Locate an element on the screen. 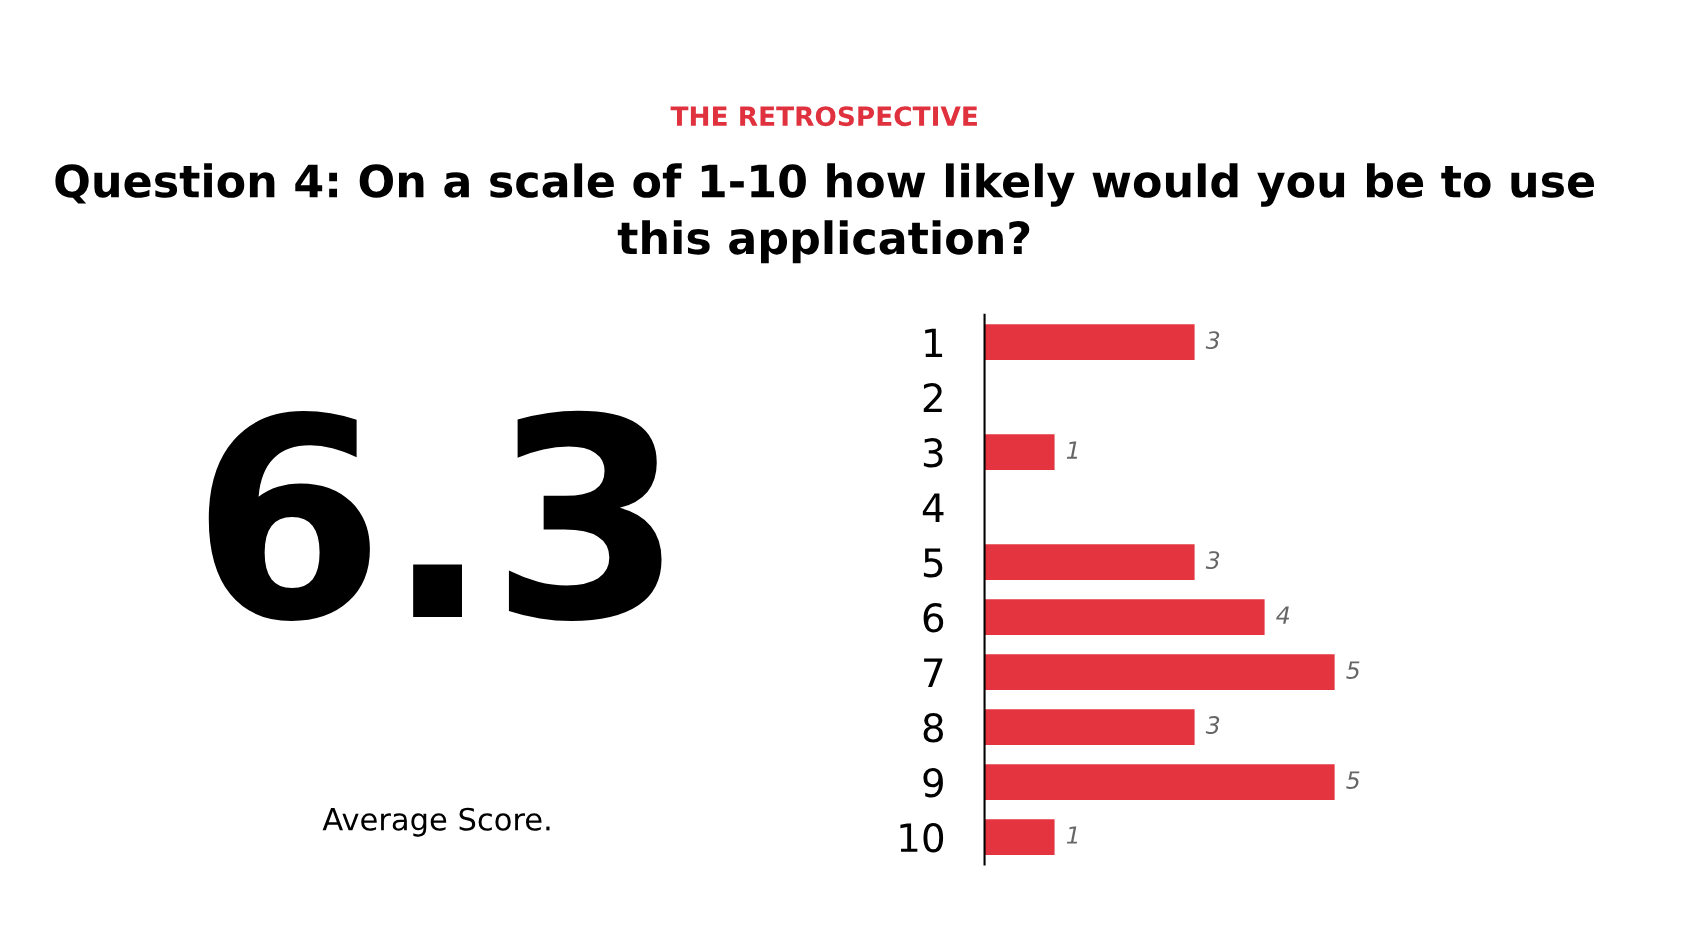 This screenshot has width=1683, height=948. y-tick-label: 6 is located at coordinates (933, 618).